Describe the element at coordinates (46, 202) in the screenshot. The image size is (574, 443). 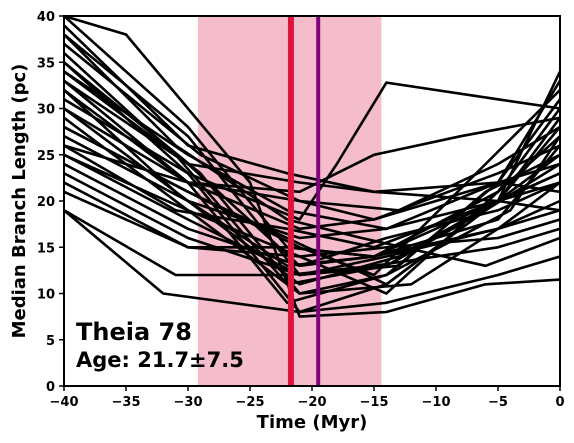
I see `y-tick-label: 20` at that location.